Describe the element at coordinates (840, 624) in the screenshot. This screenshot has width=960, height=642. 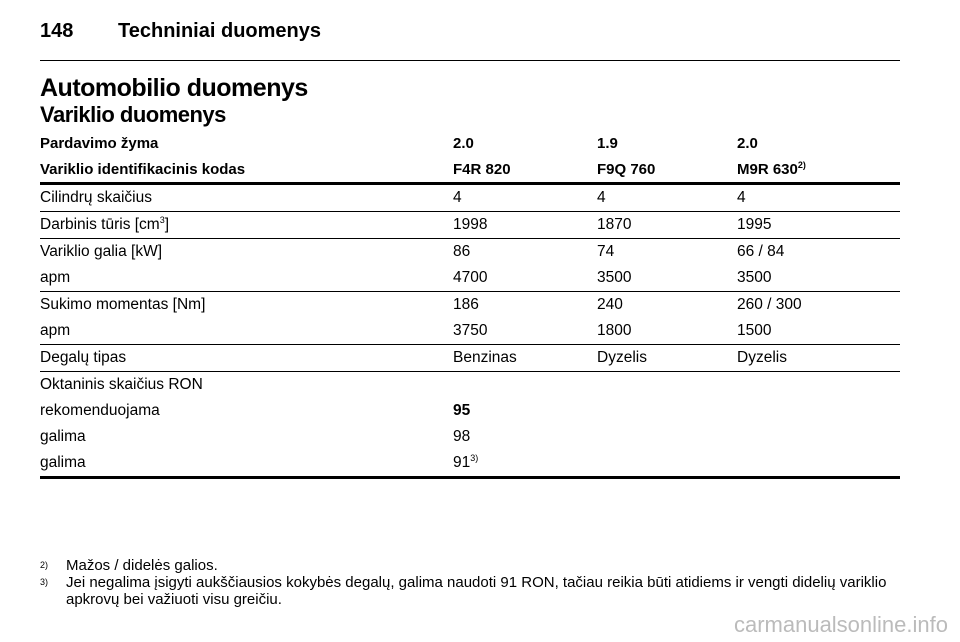
I see `watermark: carmanualsonline.info` at that location.